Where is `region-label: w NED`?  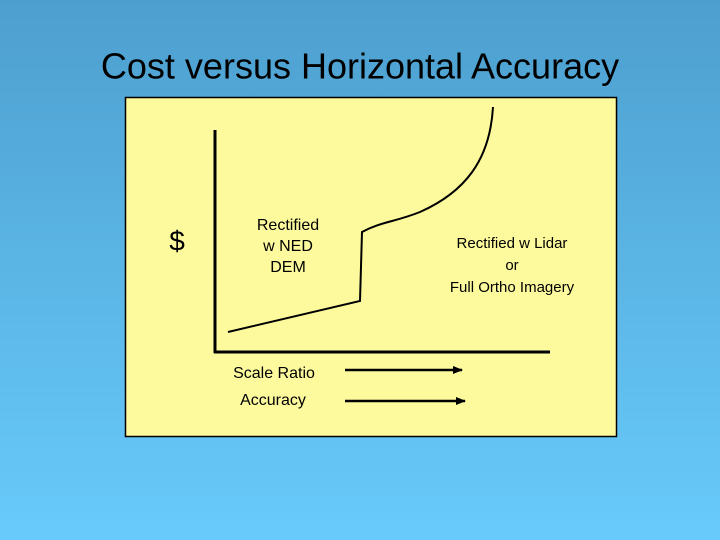 region-label: w NED is located at coordinates (287, 246).